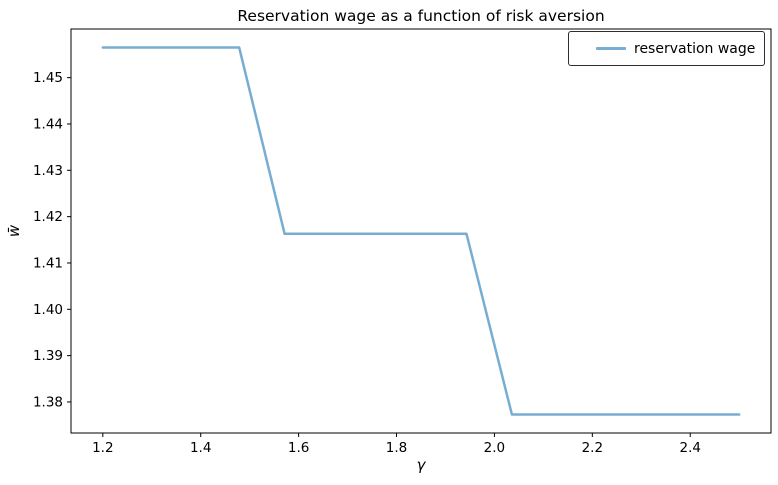 The width and height of the screenshot is (778, 485). I want to click on y-axis-label: w̄, so click(14, 231).